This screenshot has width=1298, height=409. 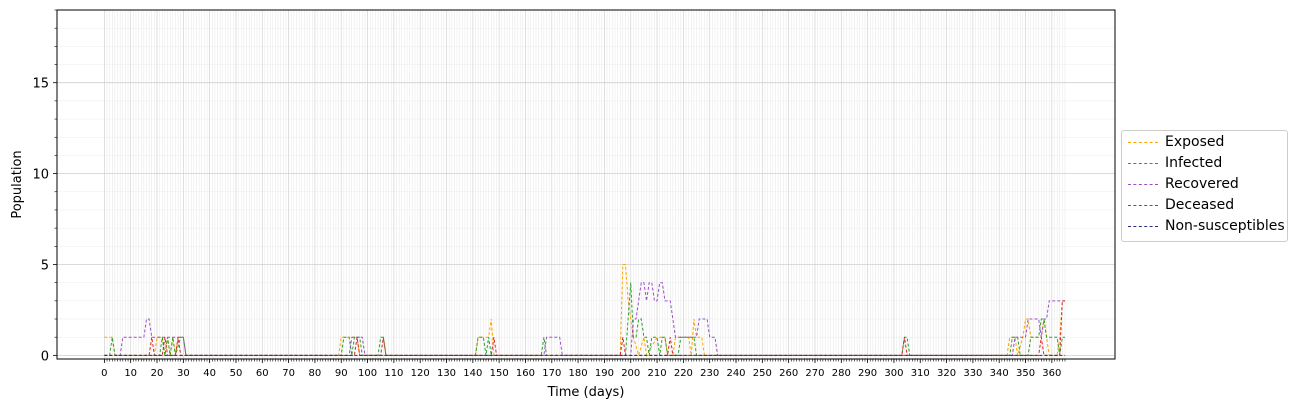 I want to click on legend-item-deceased: Deceased, so click(x=1204, y=205).